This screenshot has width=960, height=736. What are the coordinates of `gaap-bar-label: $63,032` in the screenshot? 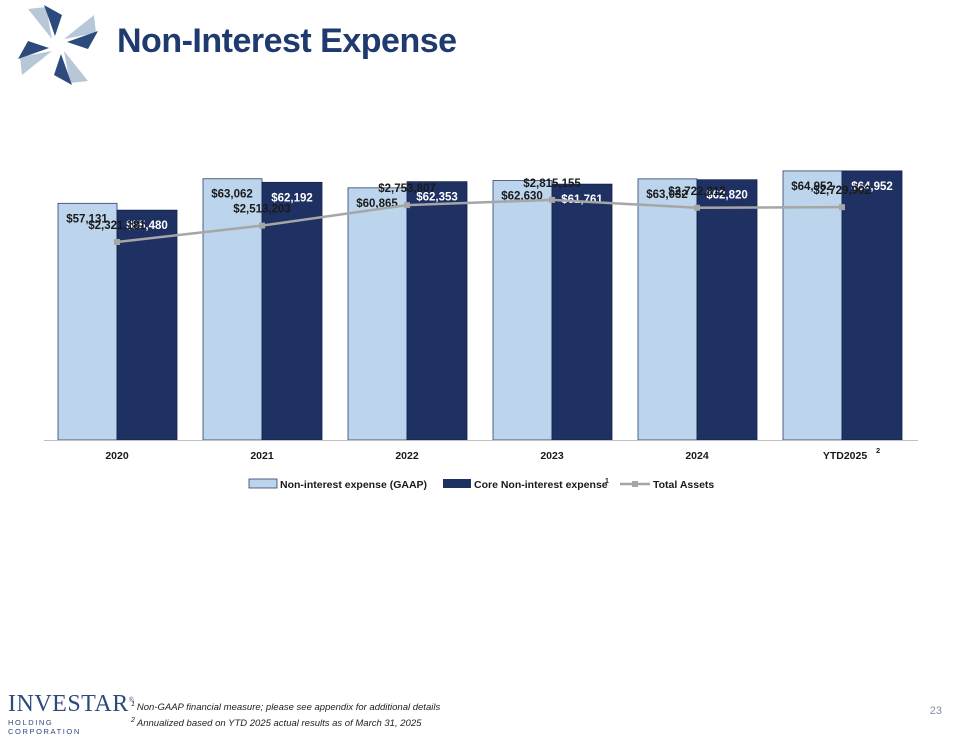 It's located at (667, 195).